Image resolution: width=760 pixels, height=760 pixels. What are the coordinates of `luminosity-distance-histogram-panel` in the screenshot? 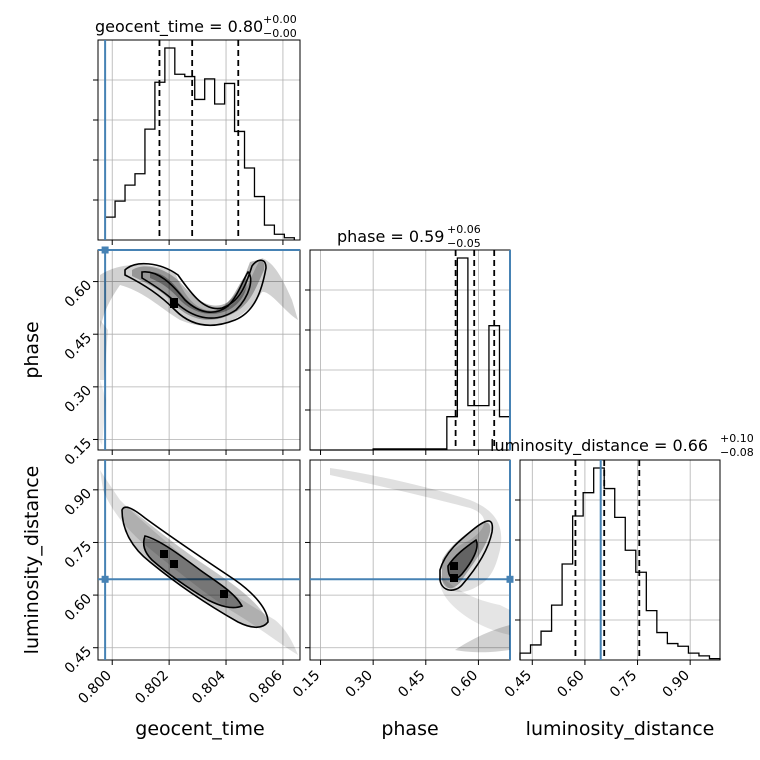 It's located at (618, 562).